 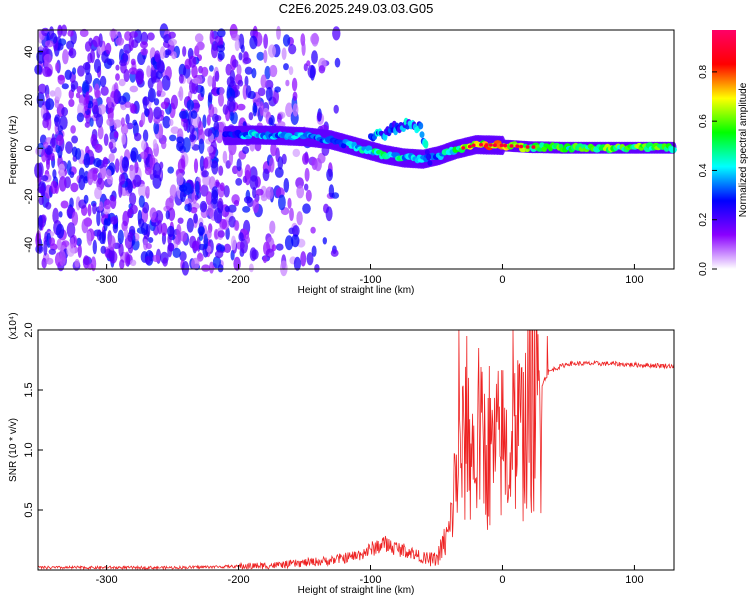 I want to click on spectrogram-x-tick-label: -100, so click(x=370, y=280).